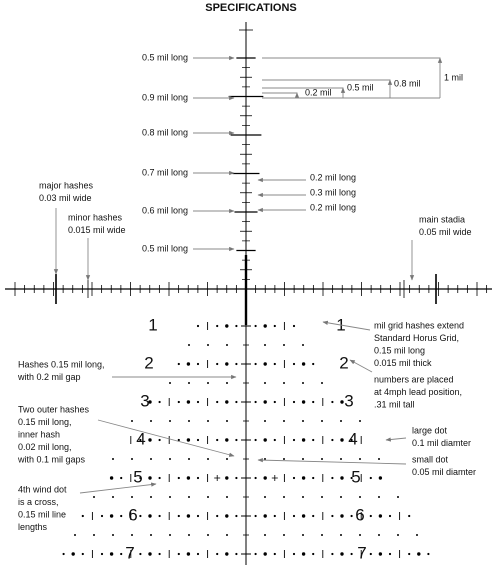 The image size is (500, 565). I want to click on note-text: with 0.2 mil gap, so click(49, 377).